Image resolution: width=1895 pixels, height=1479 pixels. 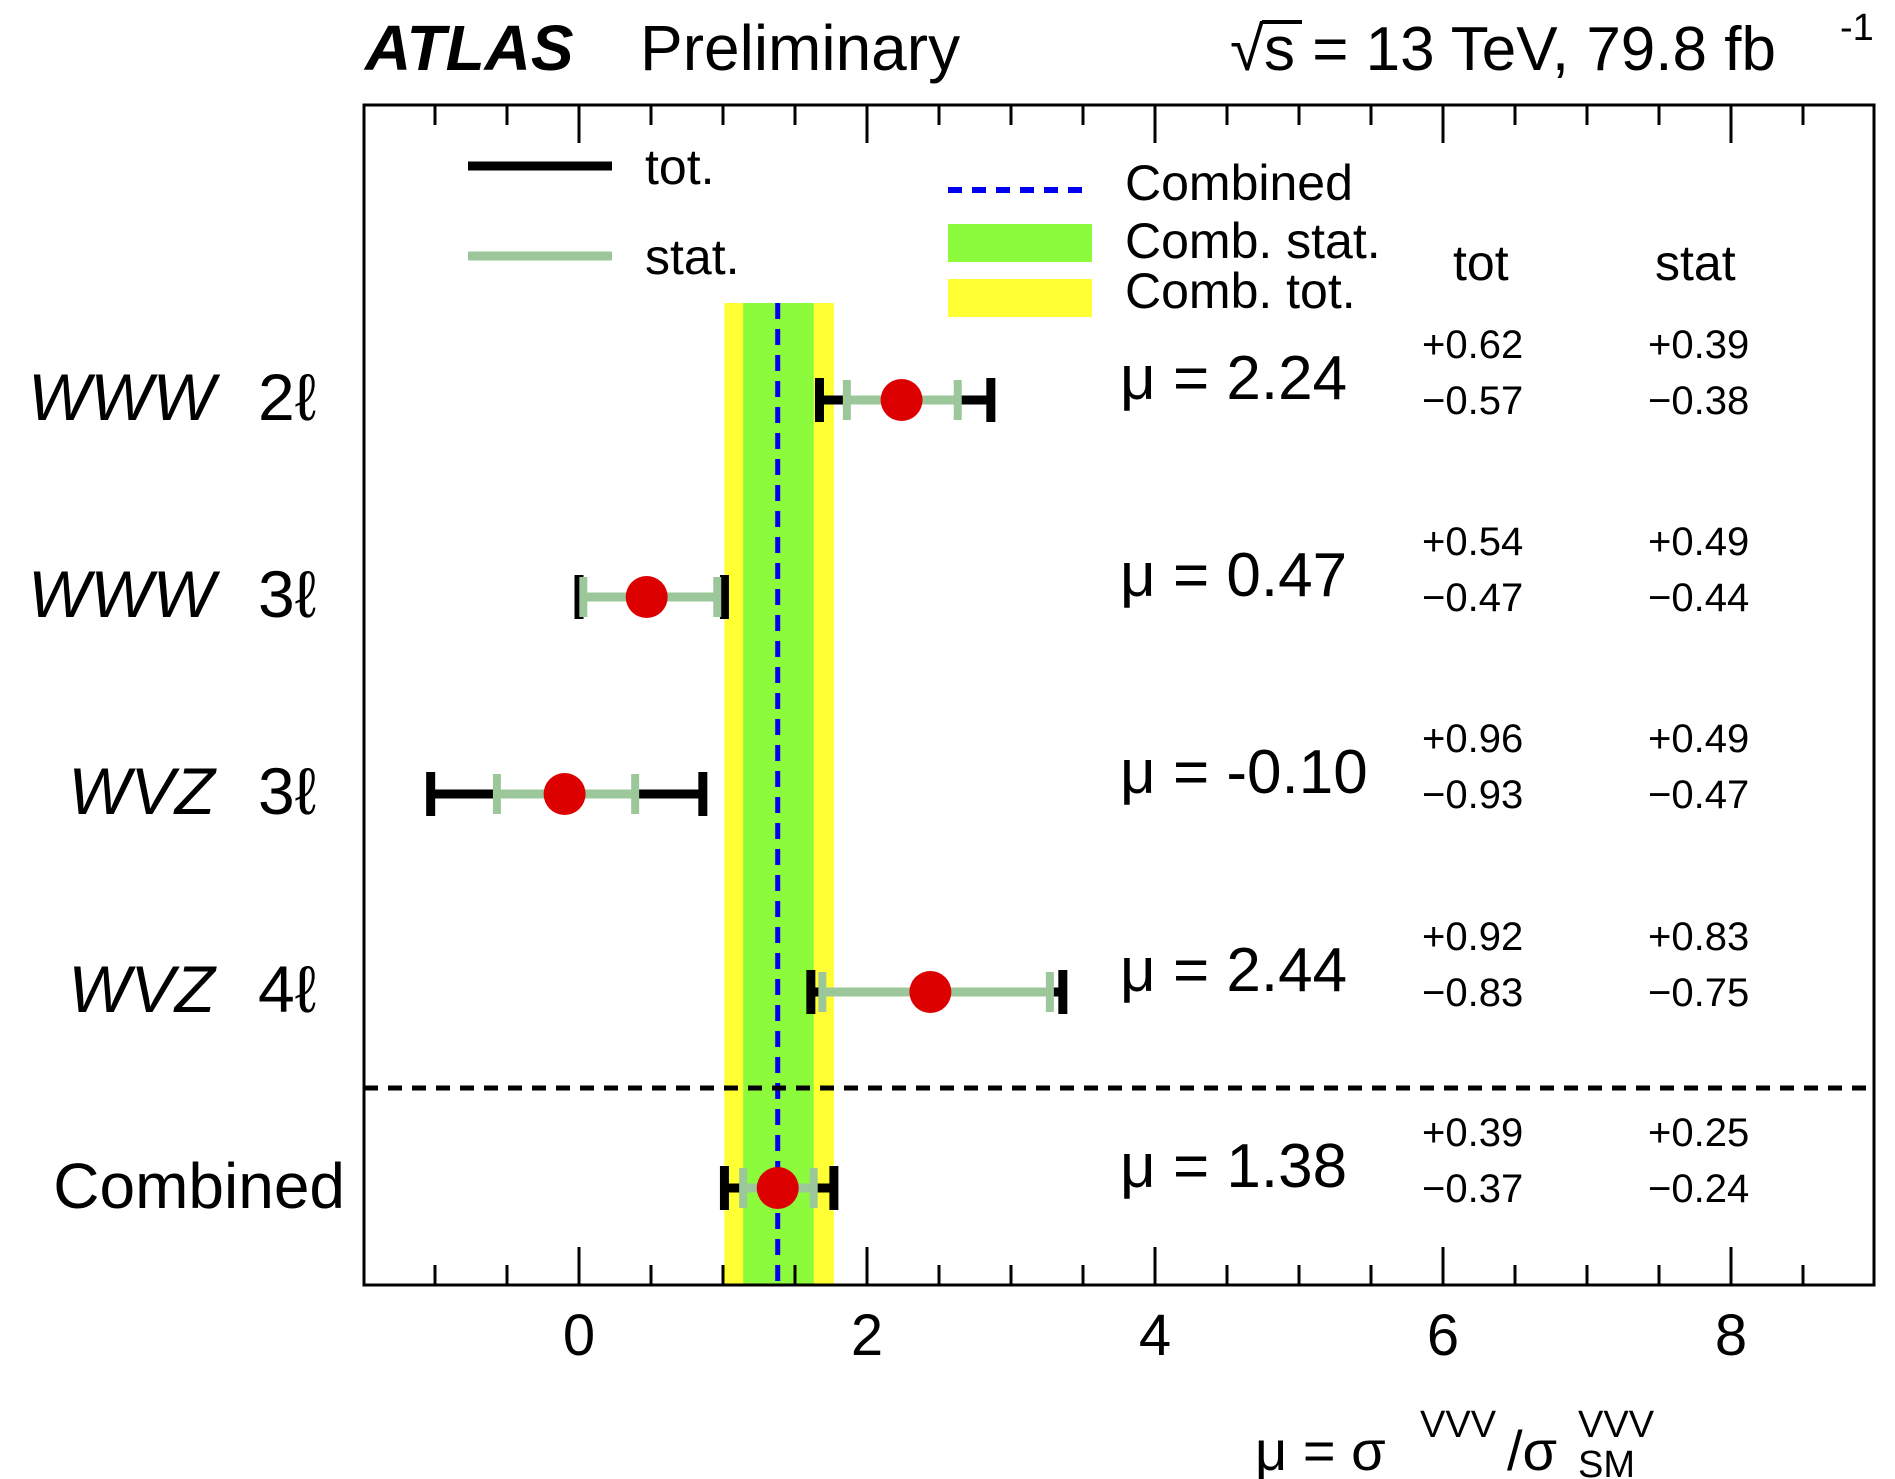 I want to click on row-stat-down: −0.38, so click(x=1698, y=401).